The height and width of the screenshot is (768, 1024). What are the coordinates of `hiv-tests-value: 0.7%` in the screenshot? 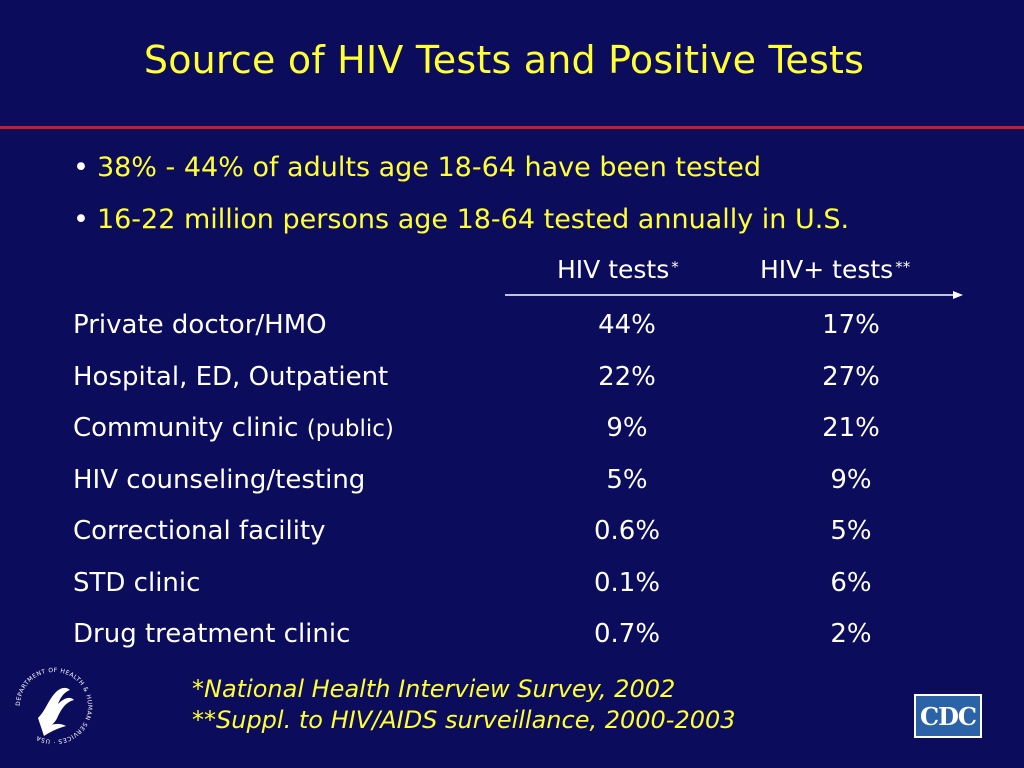 It's located at (627, 634).